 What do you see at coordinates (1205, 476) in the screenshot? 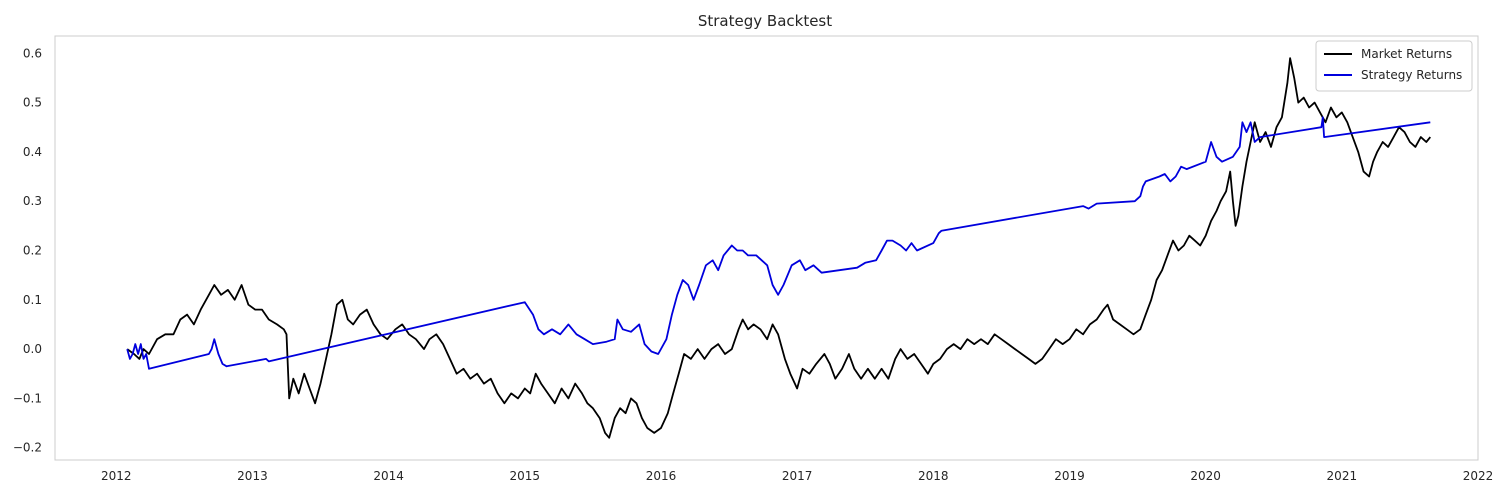
I see `x-tick-label: 2020` at bounding box center [1205, 476].